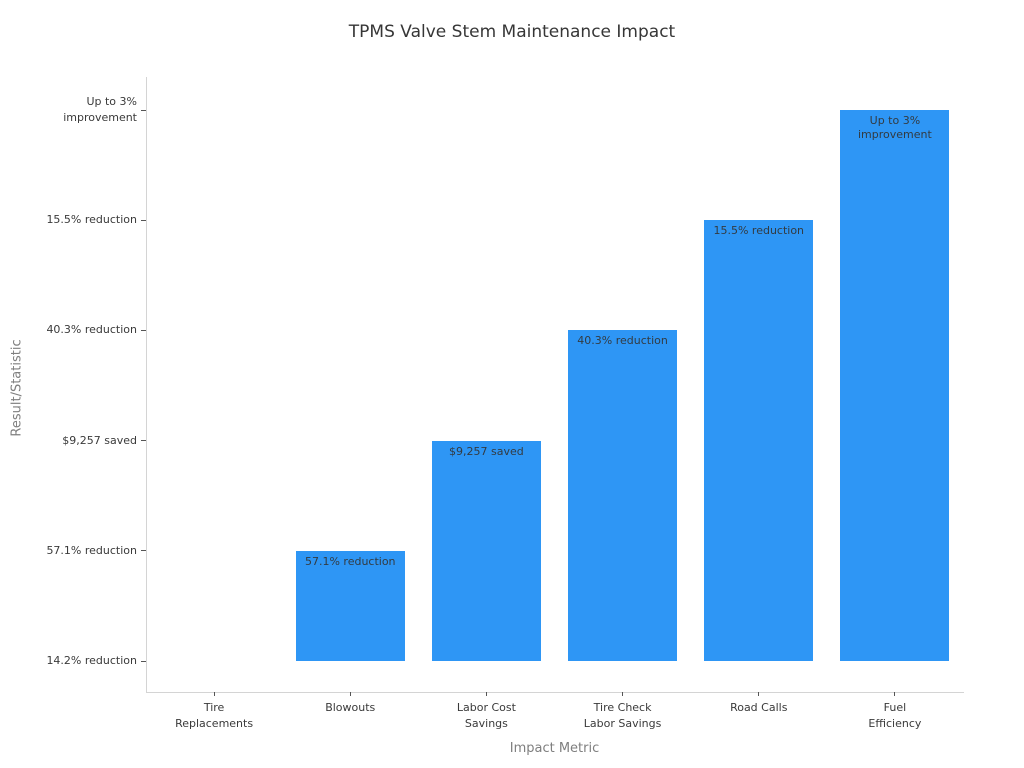 The image size is (1024, 768). I want to click on x-axis-title: Impact Metric, so click(554, 748).